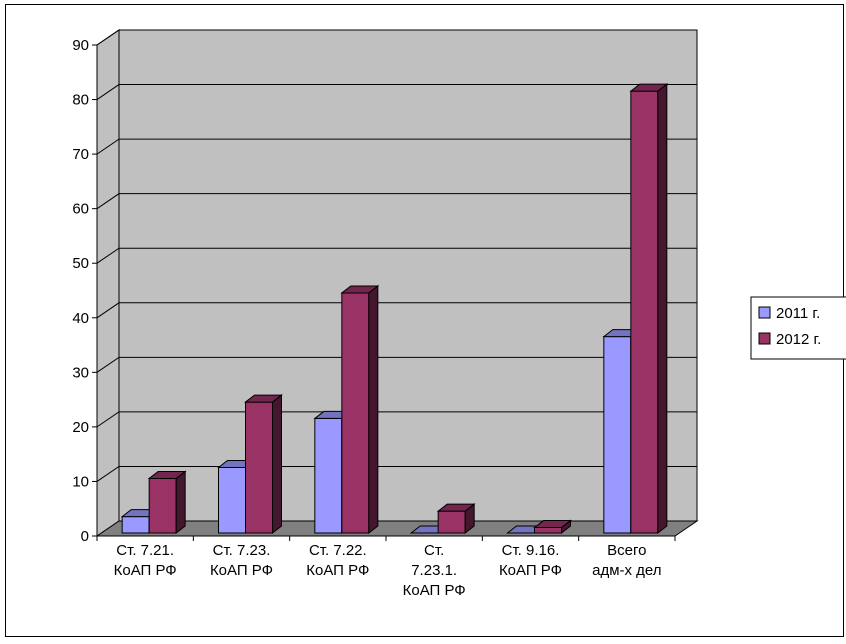 This screenshot has width=846, height=644. Describe the element at coordinates (85, 536) in the screenshot. I see `y-tick-label: 0` at that location.